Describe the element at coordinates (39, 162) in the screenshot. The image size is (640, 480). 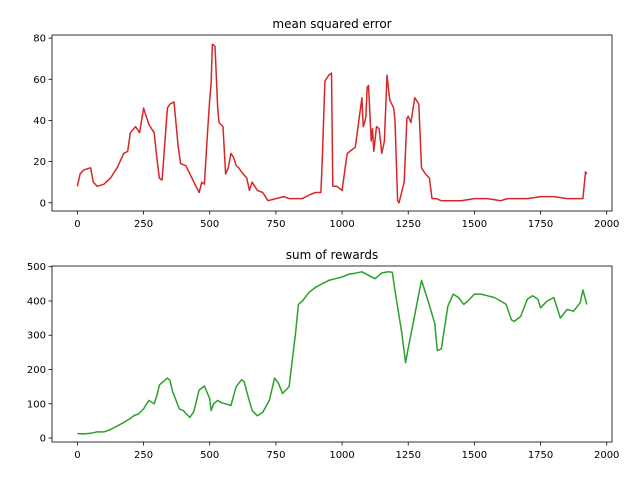
I see `mse-y-tick-label: 20` at that location.